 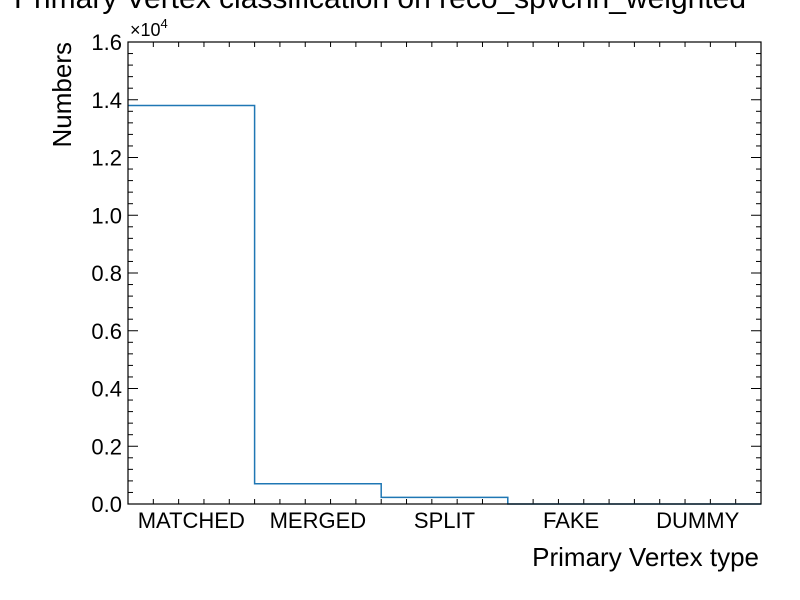 What do you see at coordinates (106, 158) in the screenshot?
I see `y-tick-label: 1.2` at bounding box center [106, 158].